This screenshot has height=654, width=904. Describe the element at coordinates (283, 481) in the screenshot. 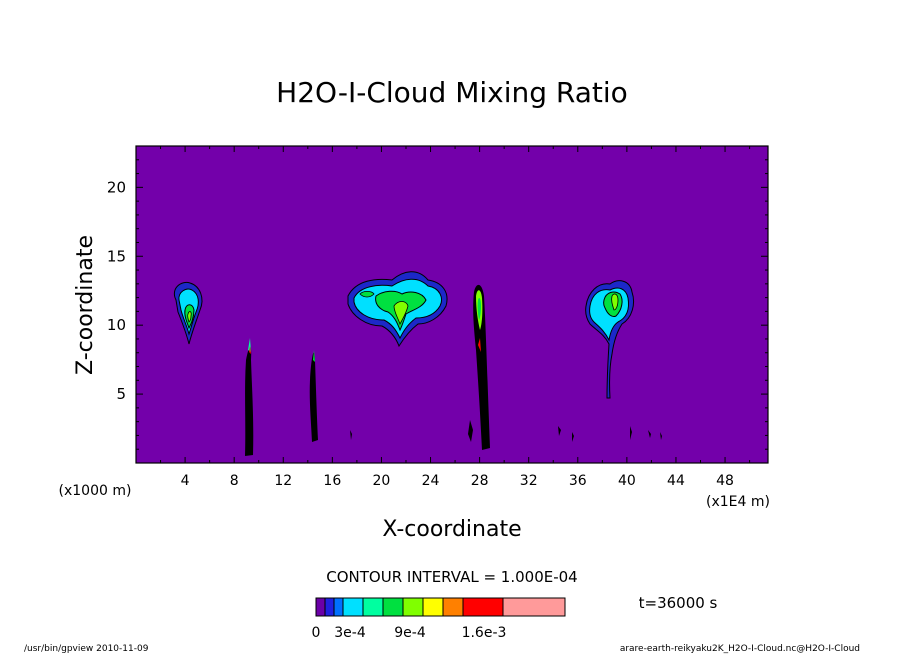

I see `x-tick-label: 12` at that location.